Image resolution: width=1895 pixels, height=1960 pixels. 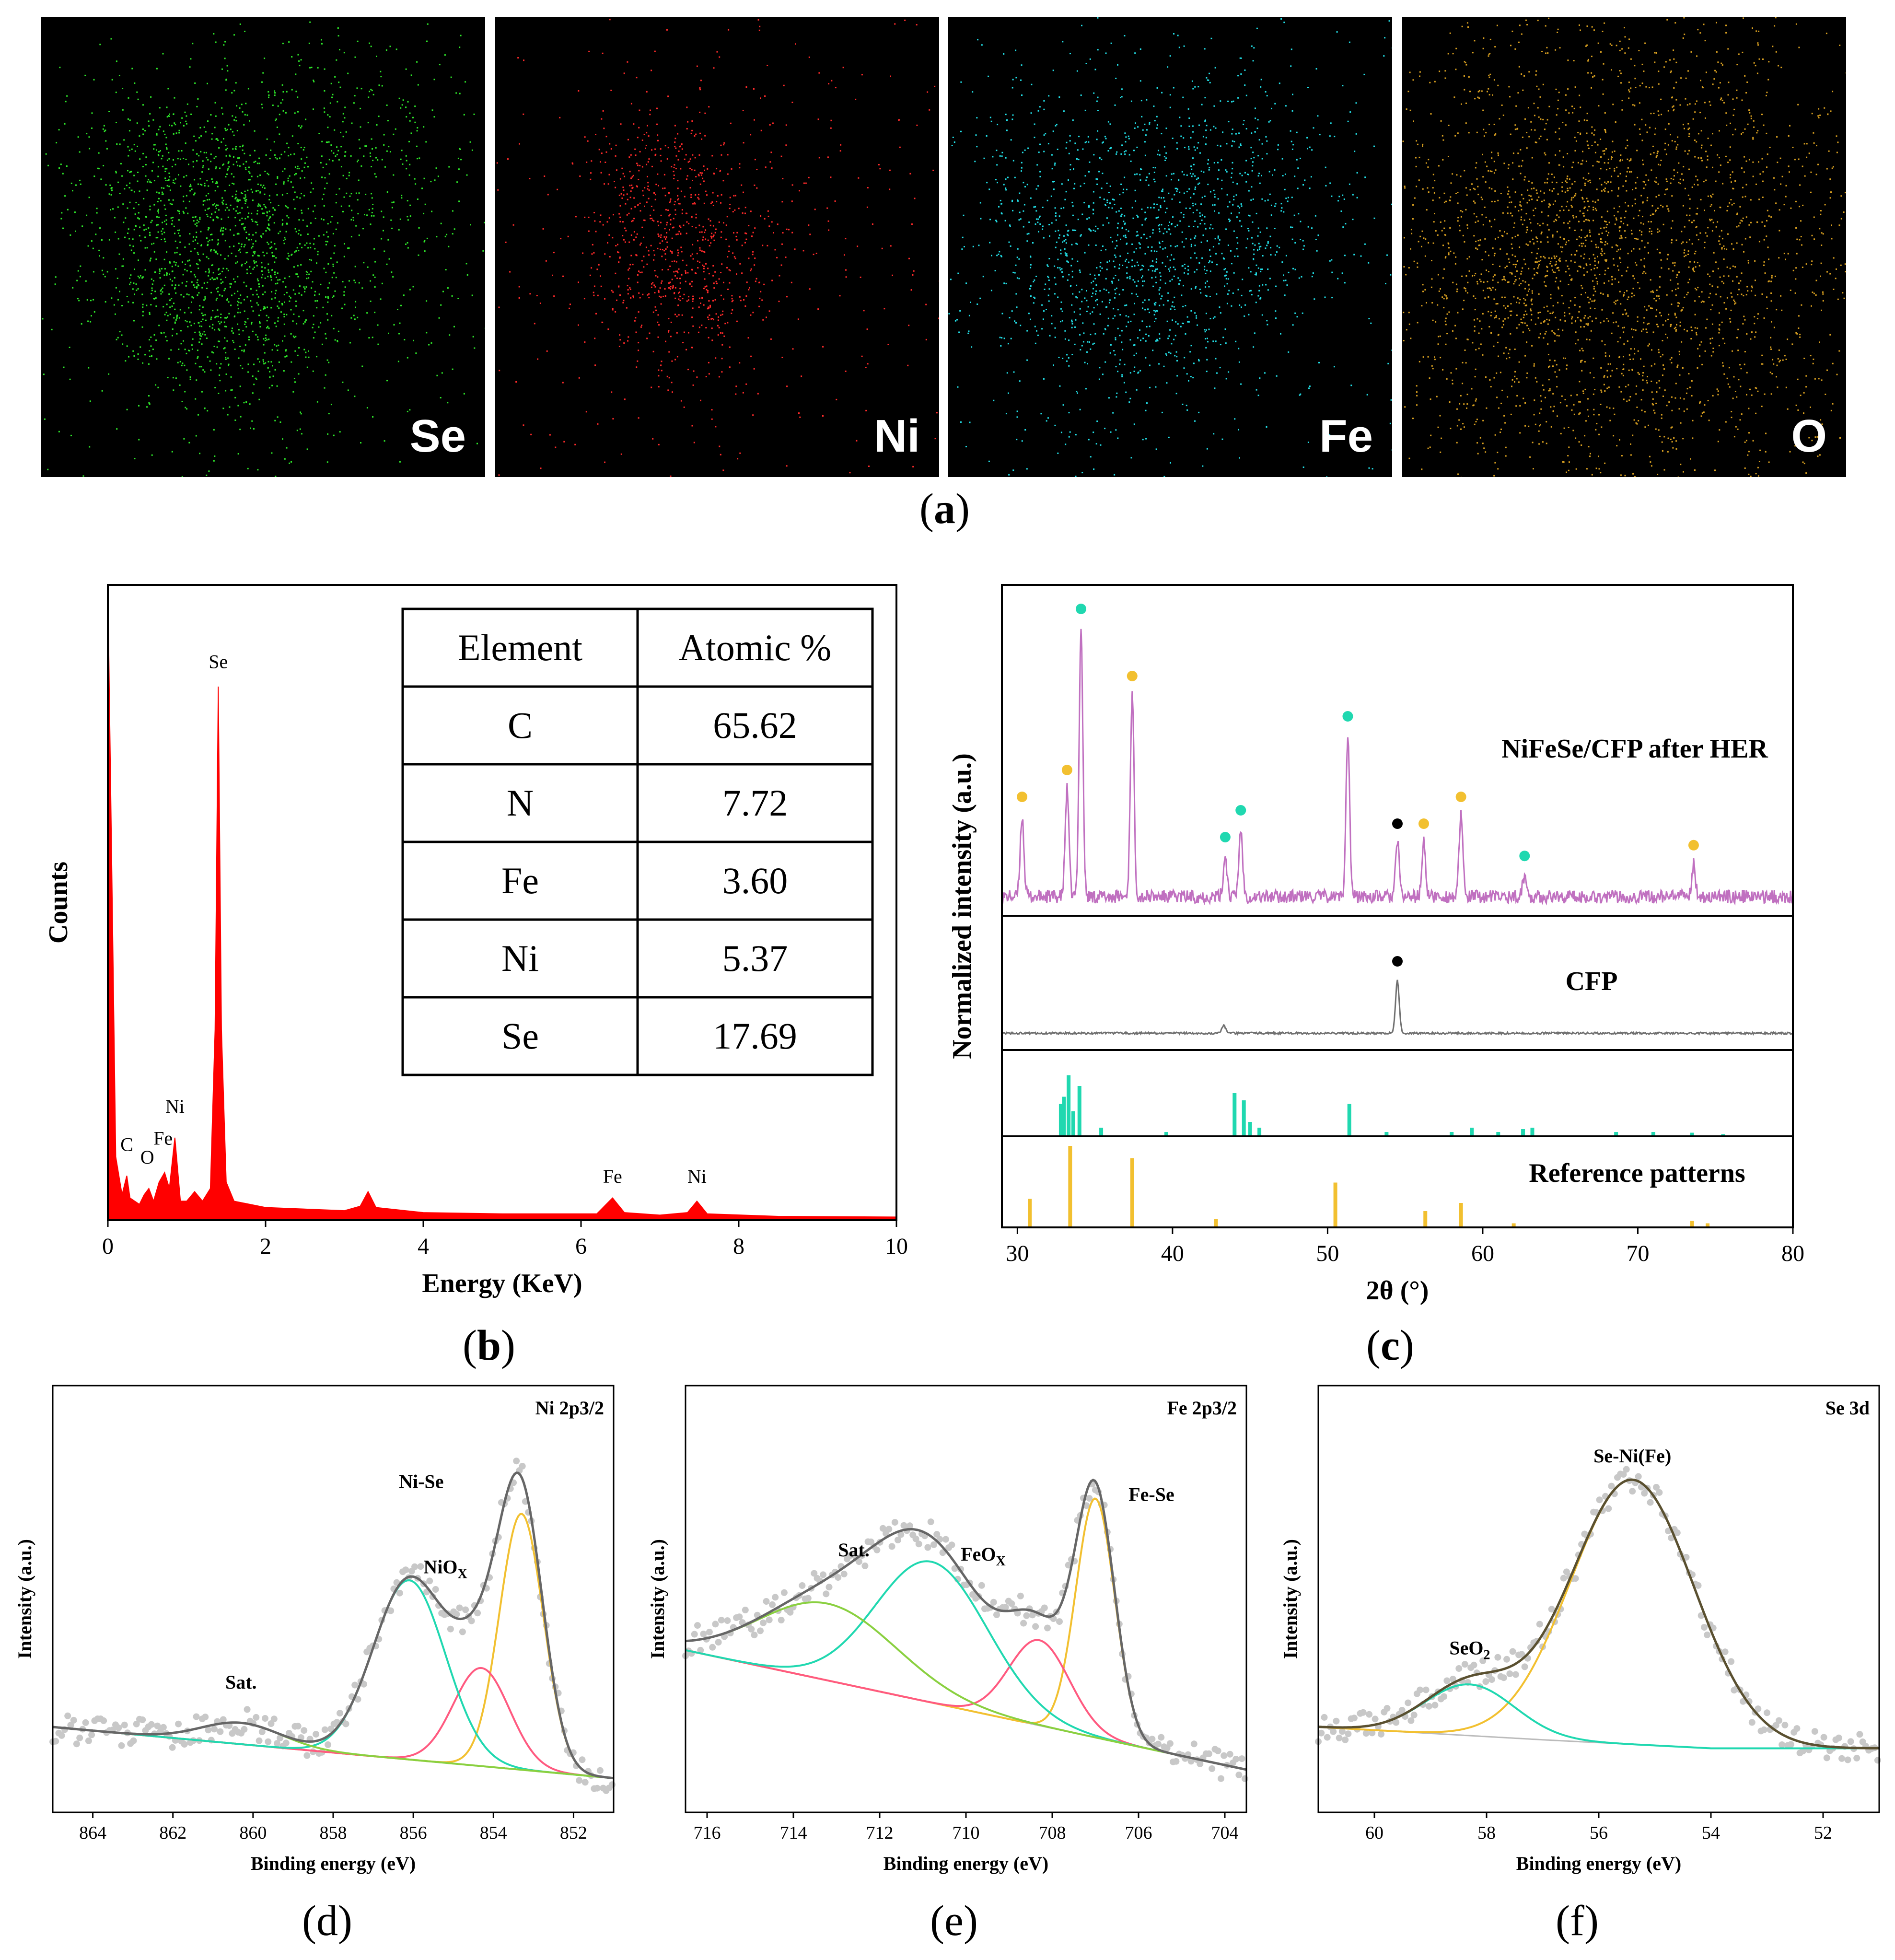 What do you see at coordinates (880, 1833) in the screenshot?
I see `x-tick-label: 712` at bounding box center [880, 1833].